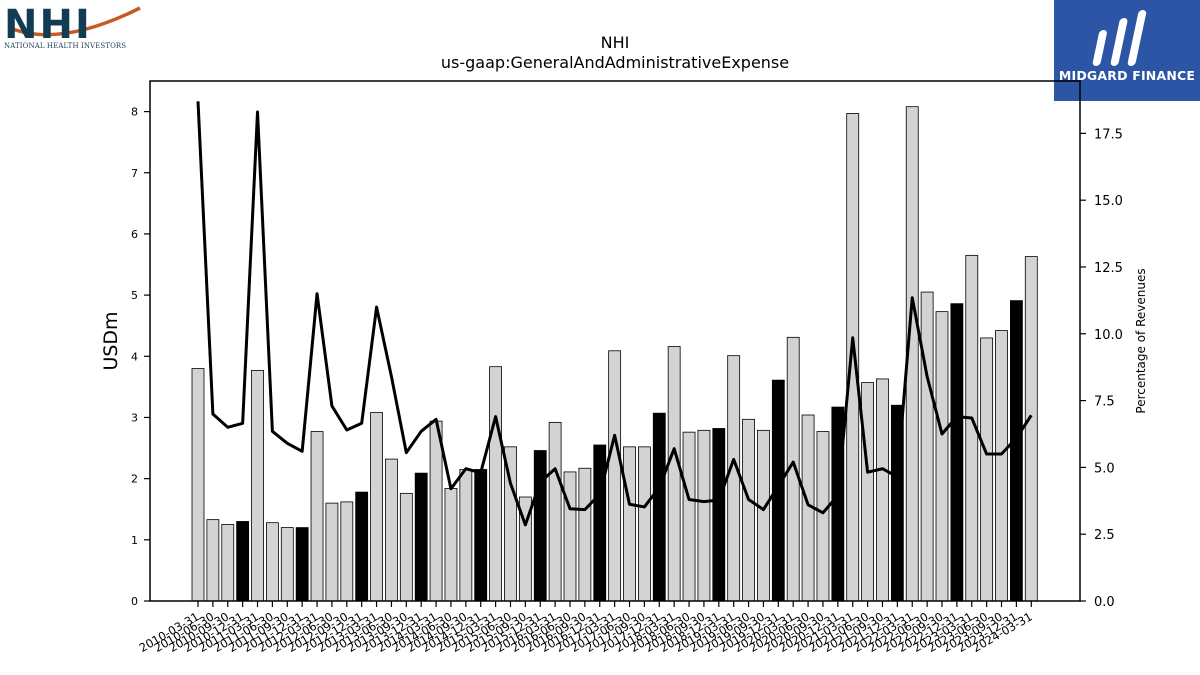 This screenshot has width=1200, height=675. Describe the element at coordinates (1108, 268) in the screenshot. I see `y2-tick-label: 12.5` at that location.